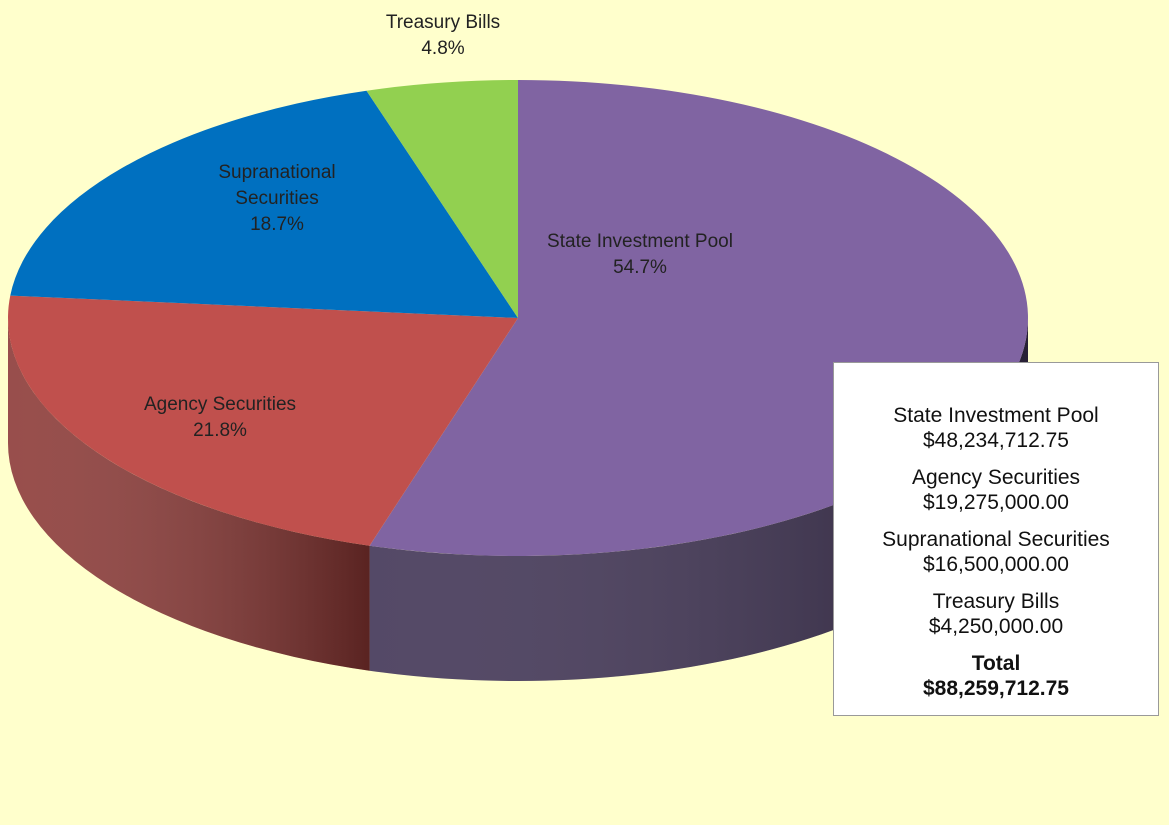 This screenshot has height=825, width=1169. Describe the element at coordinates (996, 564) in the screenshot. I see `summary-amount: $16,500,000.00` at that location.